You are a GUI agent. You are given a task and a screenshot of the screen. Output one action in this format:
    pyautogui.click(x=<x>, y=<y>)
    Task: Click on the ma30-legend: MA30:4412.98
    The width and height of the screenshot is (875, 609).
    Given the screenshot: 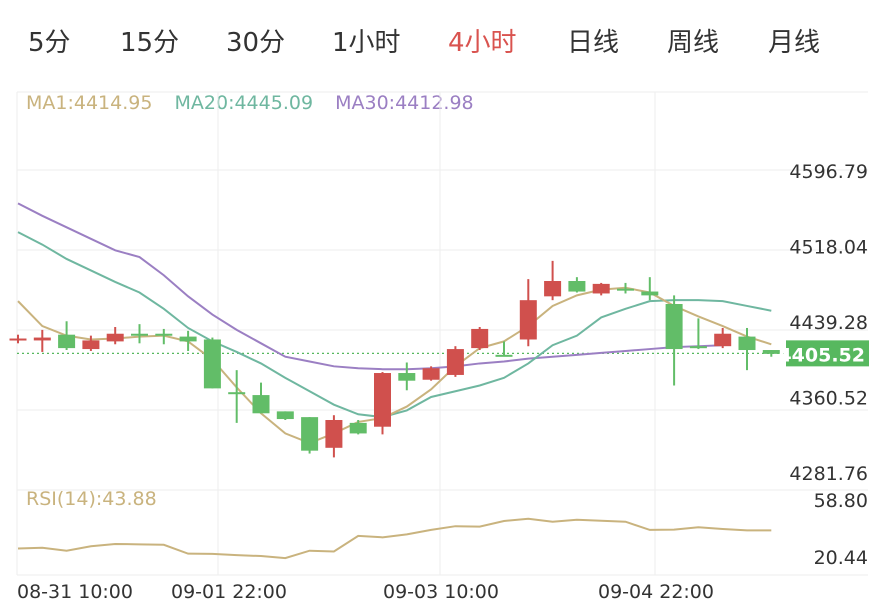 What is the action you would take?
    pyautogui.click(x=404, y=103)
    